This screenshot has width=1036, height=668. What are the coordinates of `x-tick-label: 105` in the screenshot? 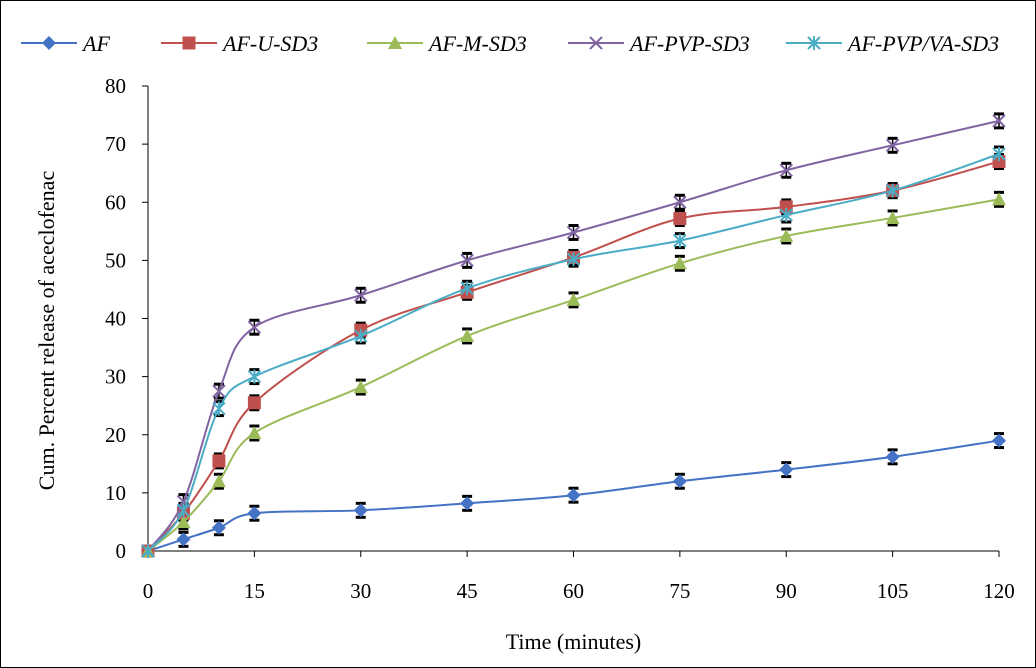 It's located at (893, 591).